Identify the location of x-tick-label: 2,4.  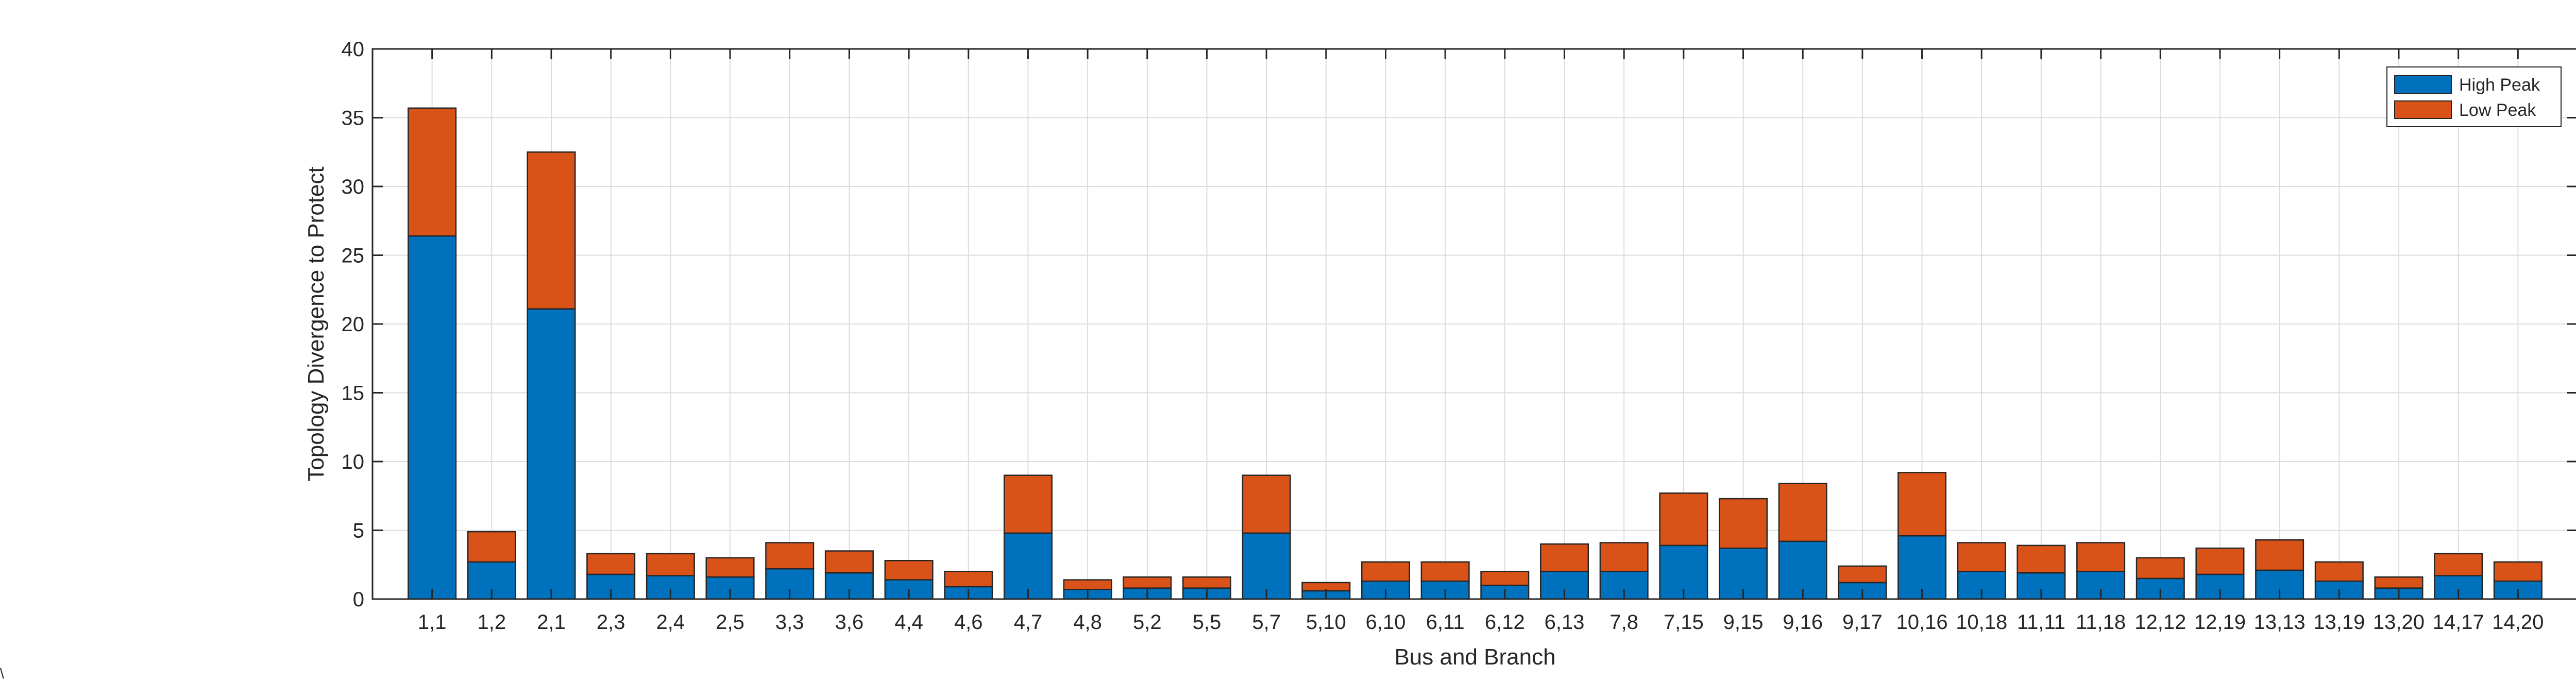
(671, 622).